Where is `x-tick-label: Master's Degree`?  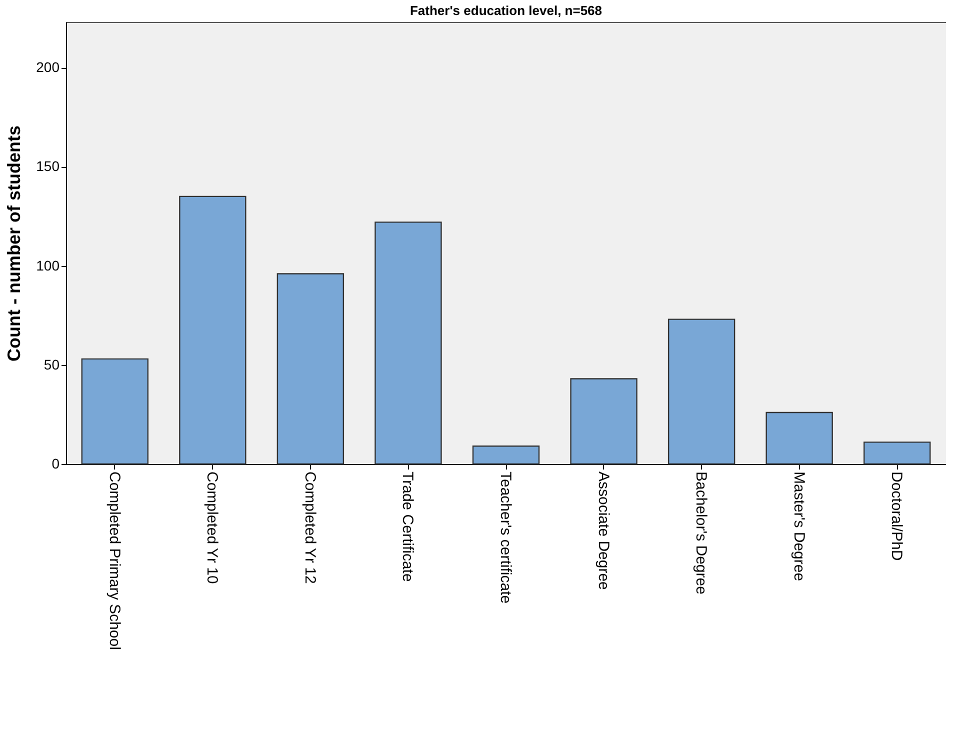 x-tick-label: Master's Degree is located at coordinates (799, 527).